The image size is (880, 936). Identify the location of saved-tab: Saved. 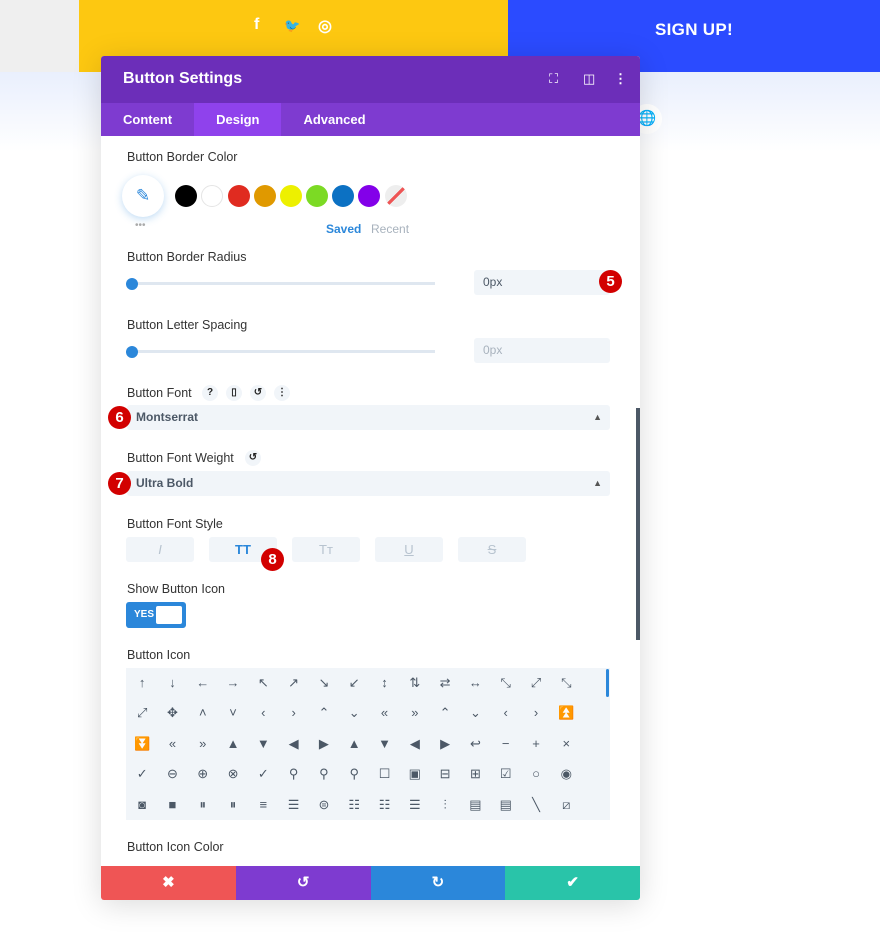
(344, 229).